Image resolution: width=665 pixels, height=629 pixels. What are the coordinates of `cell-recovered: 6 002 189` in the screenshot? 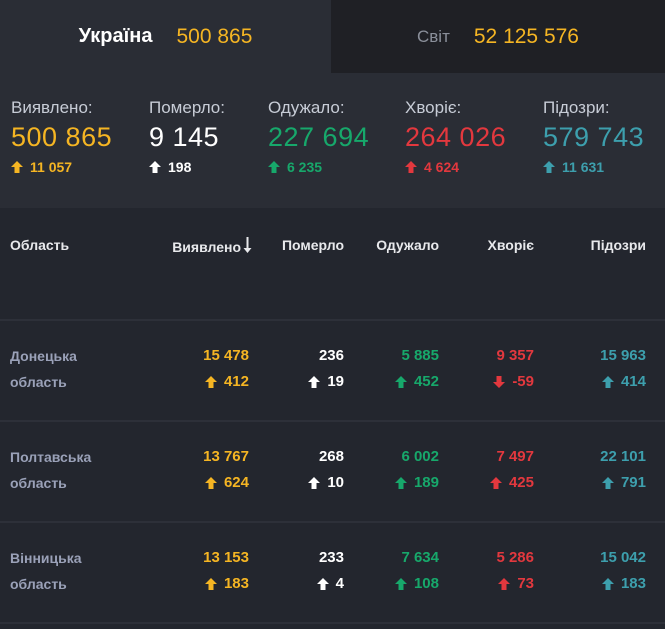 It's located at (416, 470).